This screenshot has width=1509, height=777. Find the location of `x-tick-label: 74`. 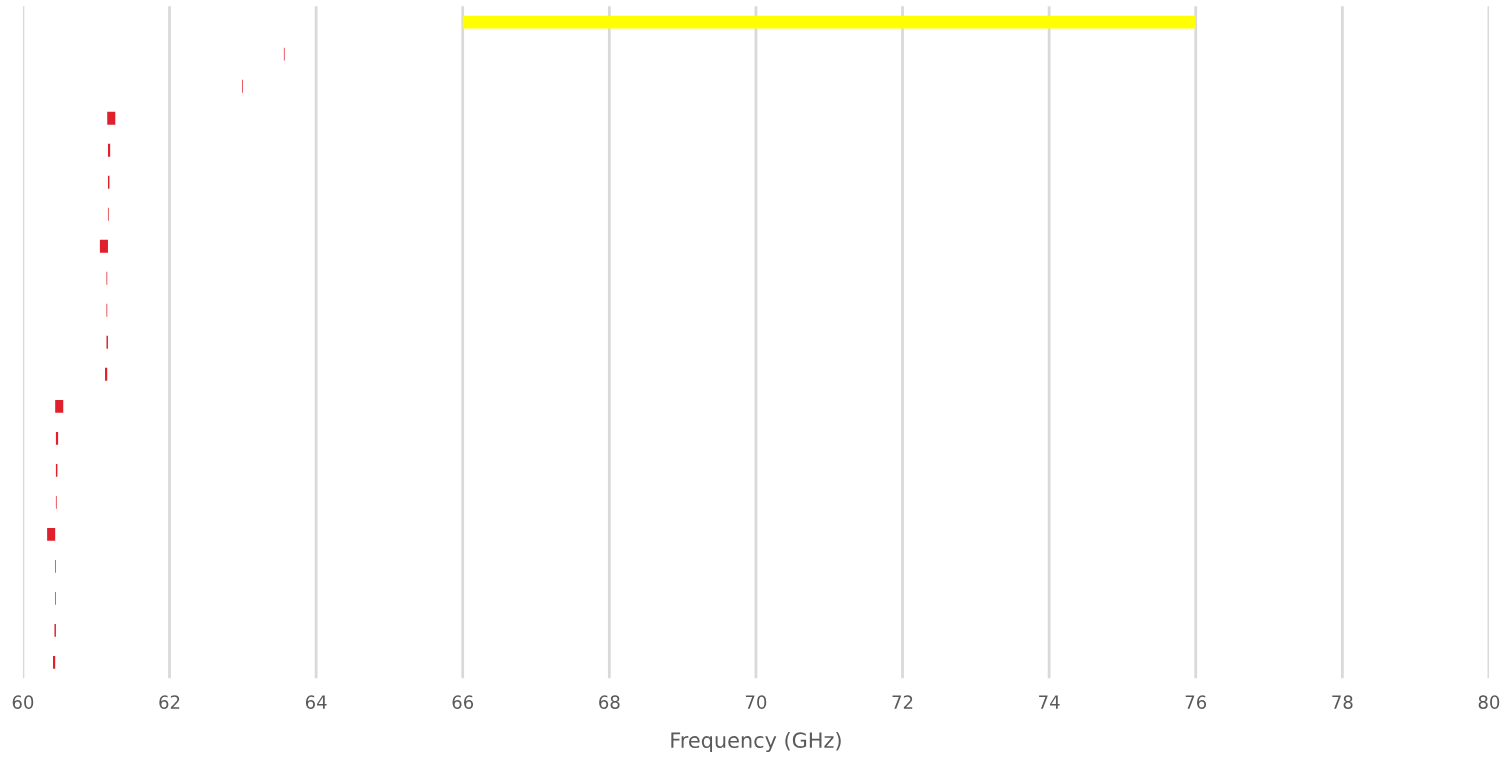

x-tick-label: 74 is located at coordinates (1049, 702).